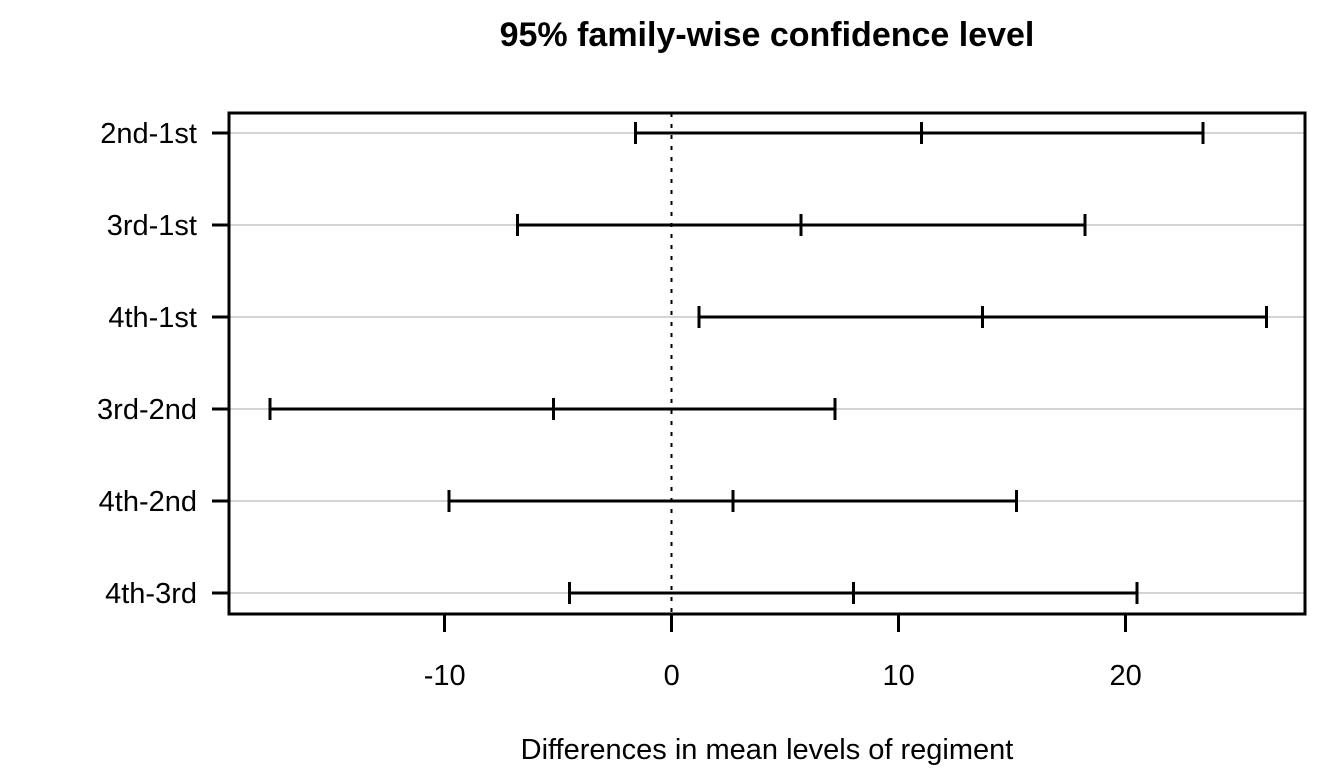  I want to click on y-axis-label: 3rd-1st, so click(152, 226).